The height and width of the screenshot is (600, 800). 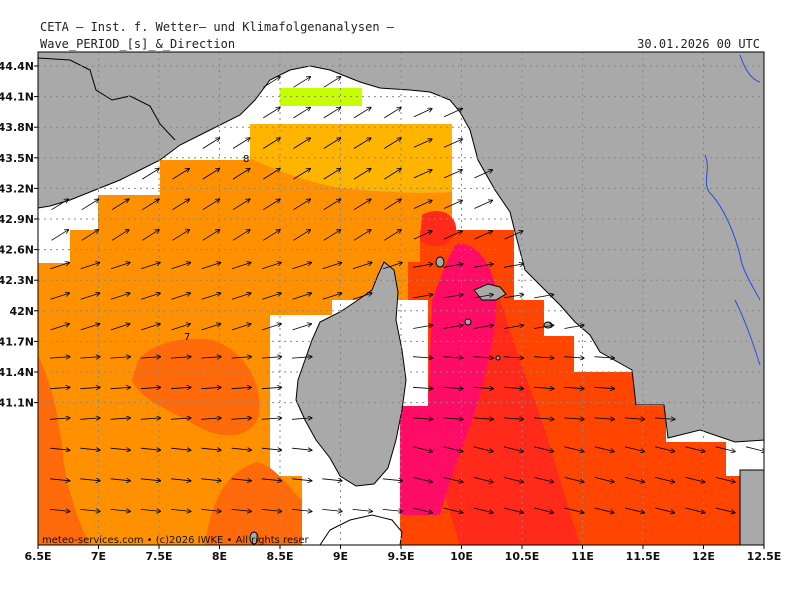 I want to click on lon-tick-label: 8.5E, so click(x=279, y=556).